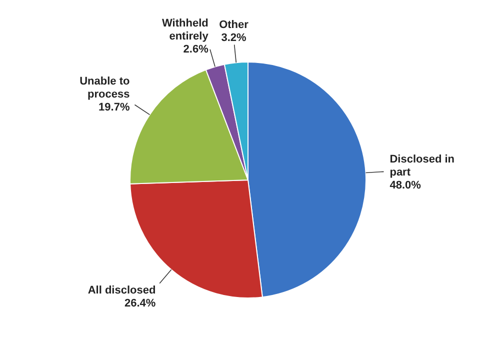  Describe the element at coordinates (122, 290) in the screenshot. I see `slice-label: All disclosed` at that location.